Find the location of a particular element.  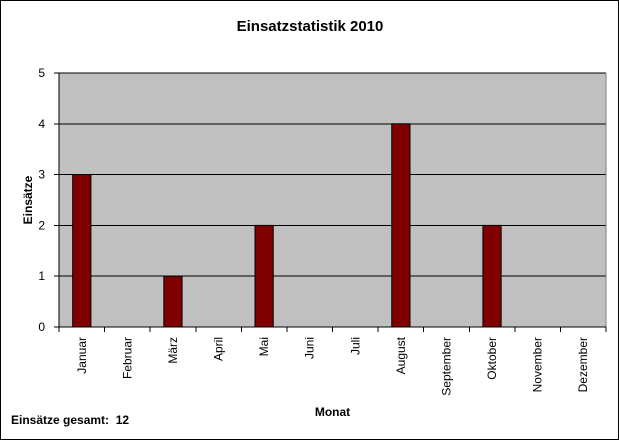

y-axis-title: Einsätze is located at coordinates (28, 199).